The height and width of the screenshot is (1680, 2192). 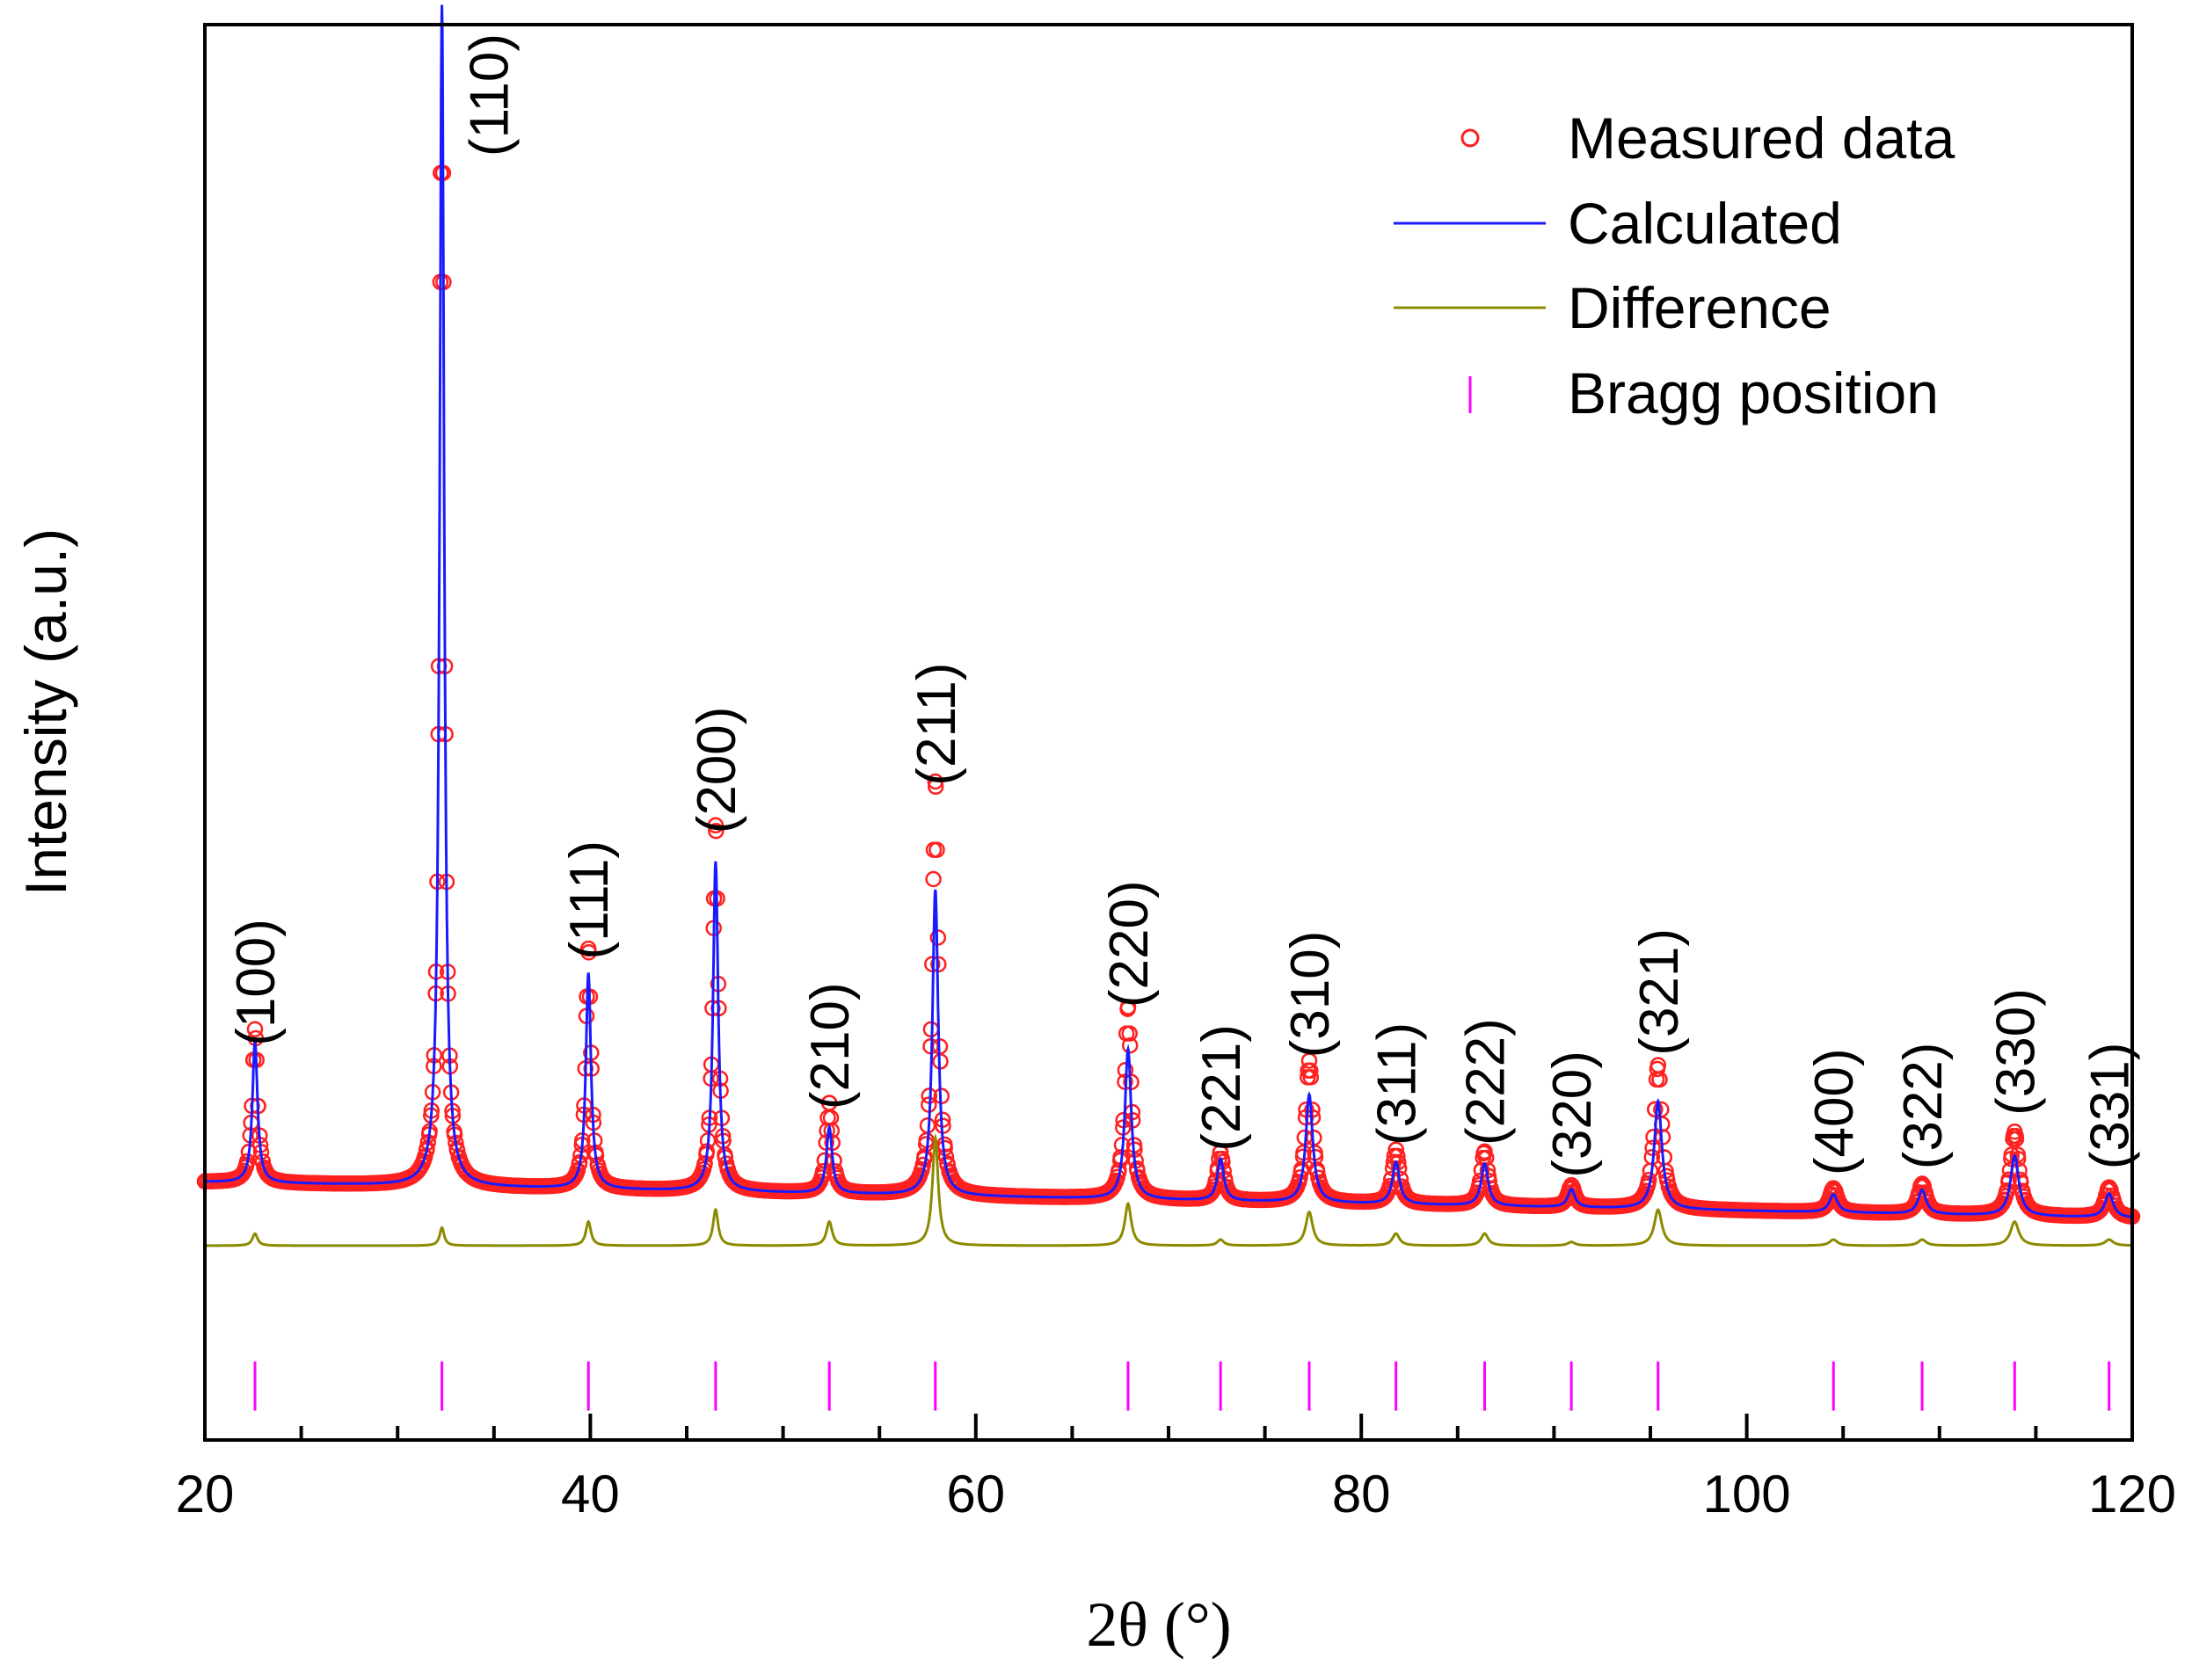 I want to click on legend-difference-label: Difference, so click(x=1700, y=307).